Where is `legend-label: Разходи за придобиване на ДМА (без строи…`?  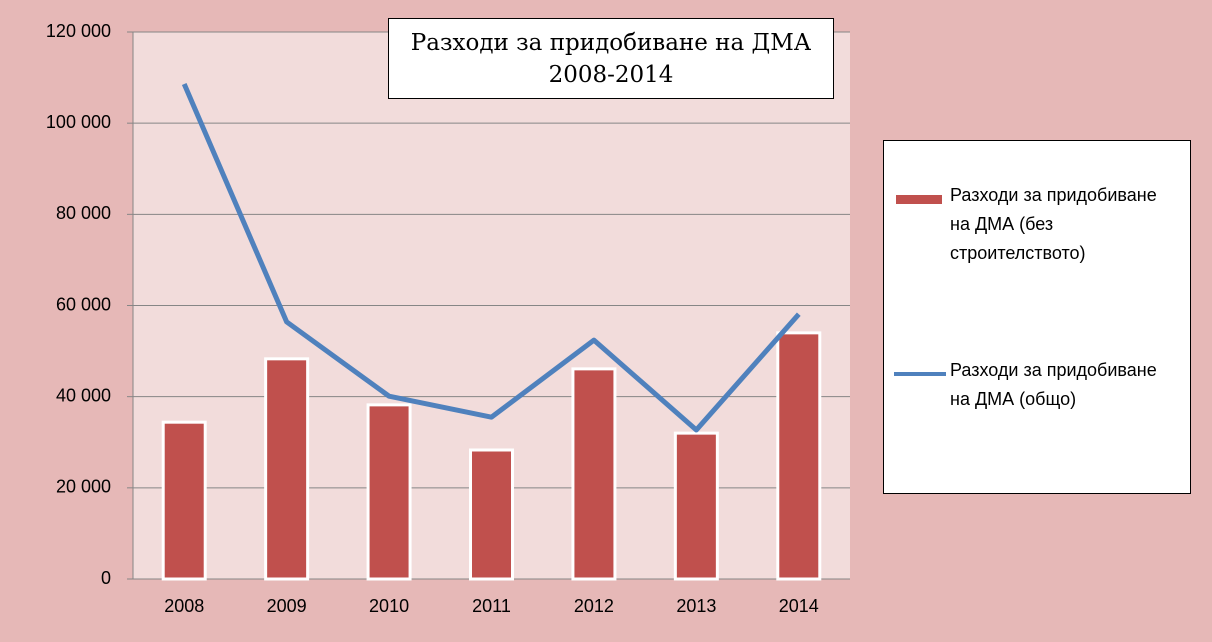
legend-label: Разходи за придобиване на ДМА (без строи… is located at coordinates (1053, 224).